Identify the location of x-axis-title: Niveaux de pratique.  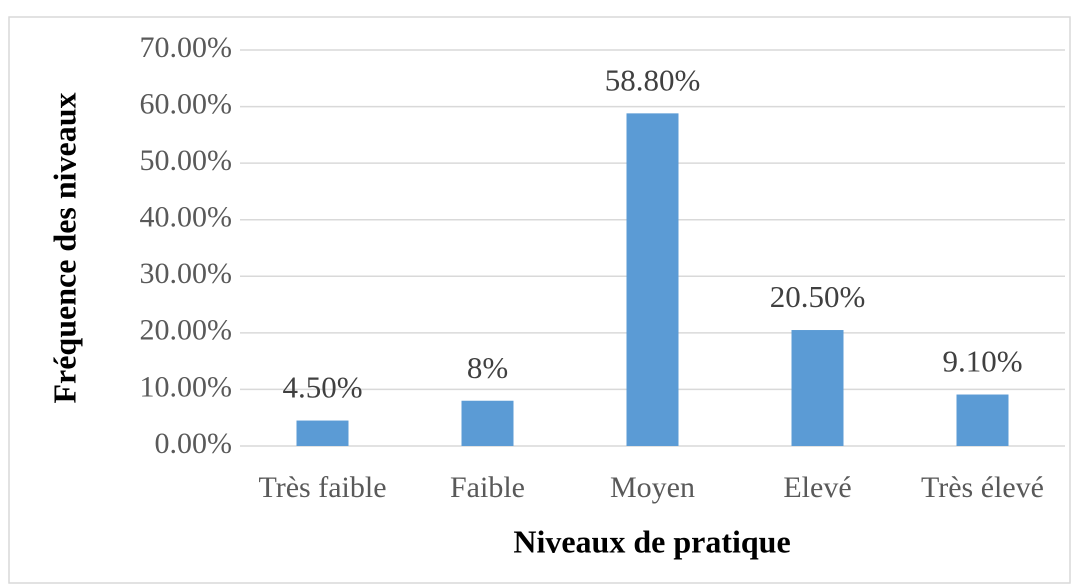
(651, 541).